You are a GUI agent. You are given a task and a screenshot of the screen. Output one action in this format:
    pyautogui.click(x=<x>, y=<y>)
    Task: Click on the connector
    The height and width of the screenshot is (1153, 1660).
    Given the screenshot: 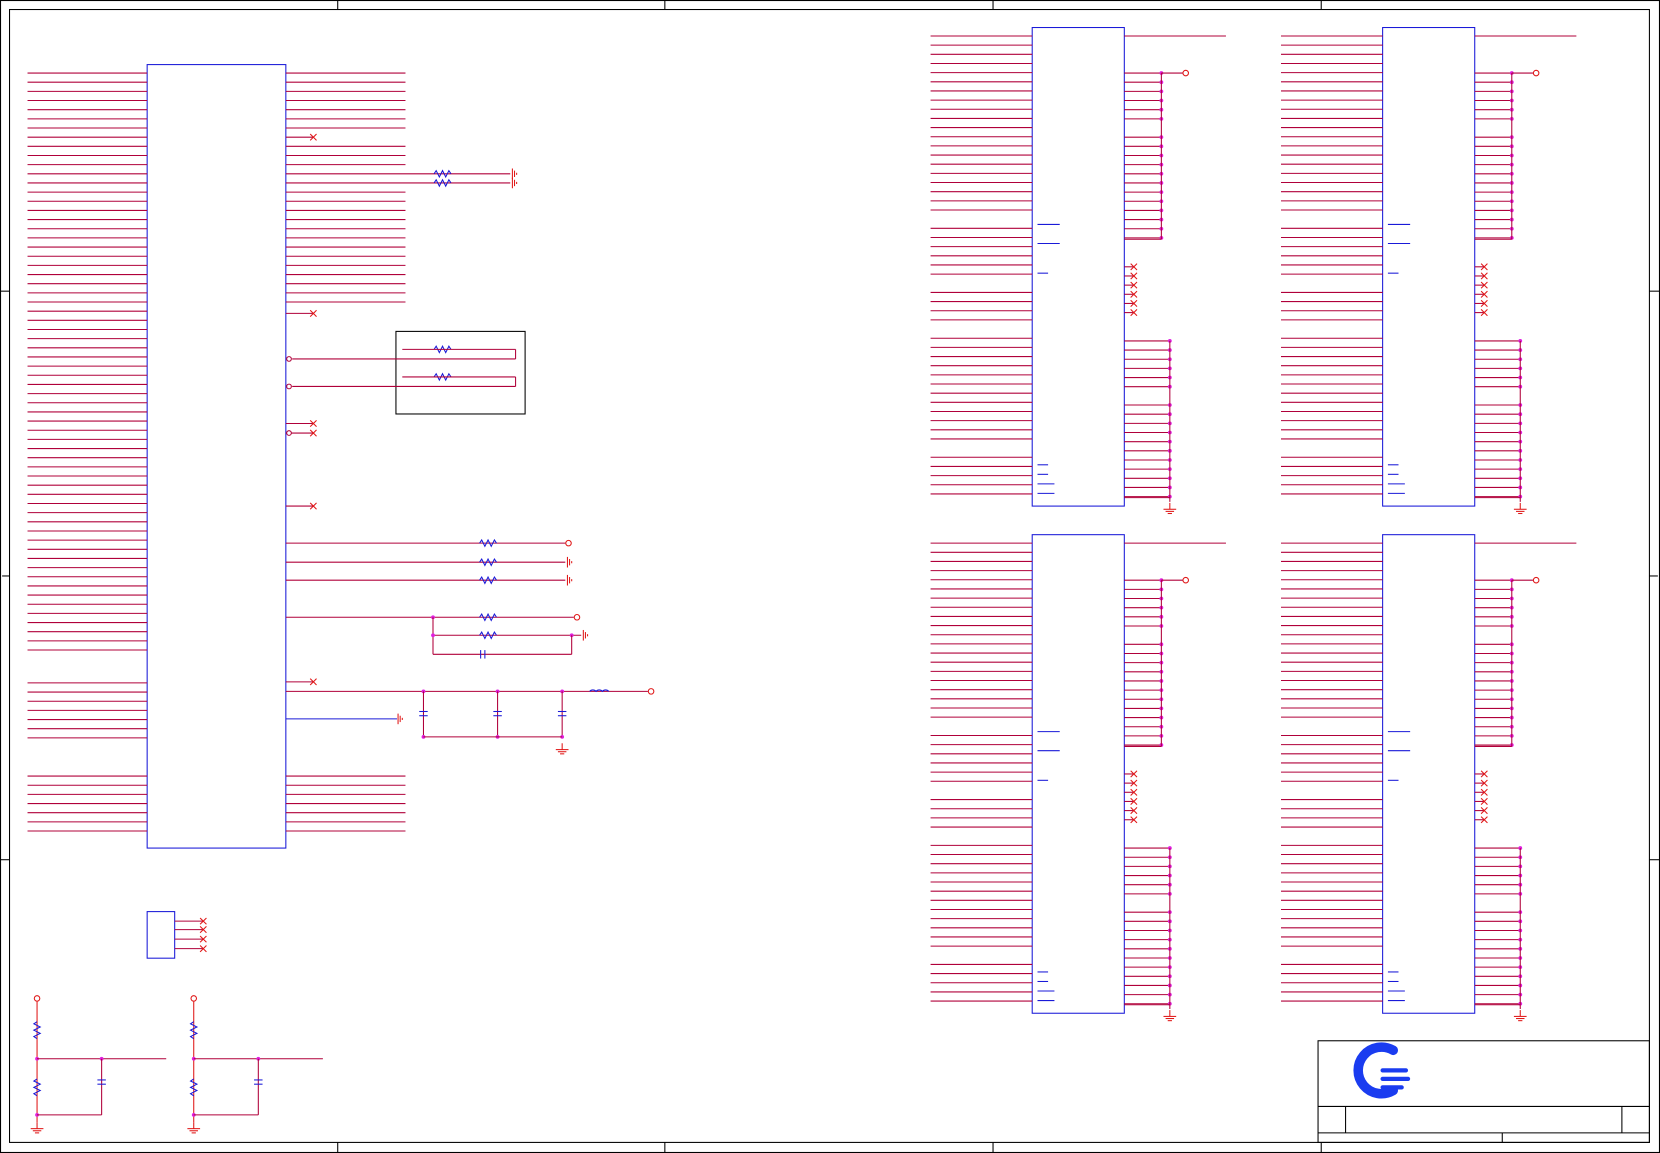 What is the action you would take?
    pyautogui.click(x=161, y=935)
    